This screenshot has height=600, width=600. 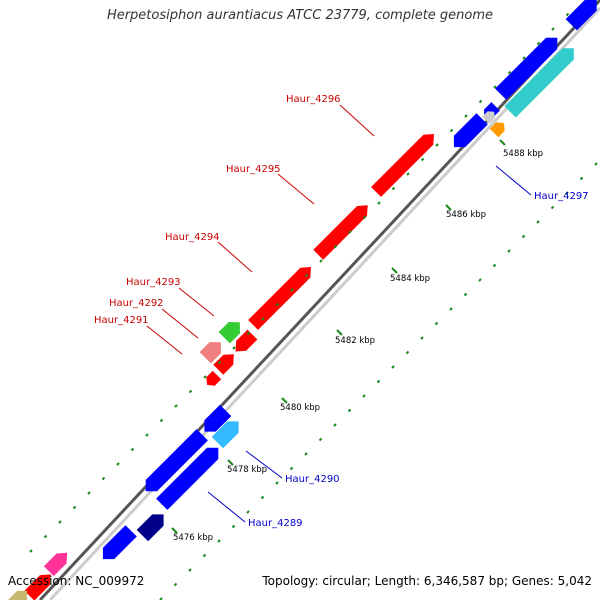 I want to click on tick-label: 5484 kbp, so click(x=410, y=279).